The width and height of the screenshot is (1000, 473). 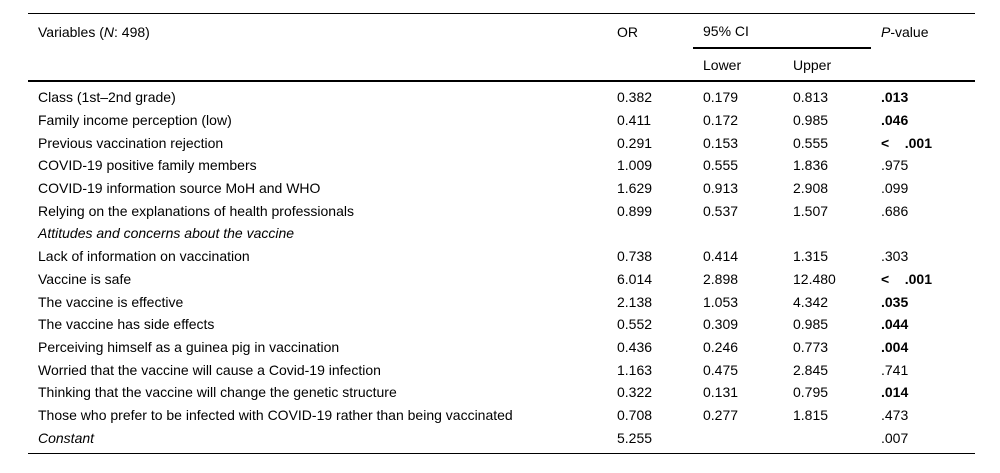 What do you see at coordinates (635, 346) in the screenshot?
I see `row-or: 0.436` at bounding box center [635, 346].